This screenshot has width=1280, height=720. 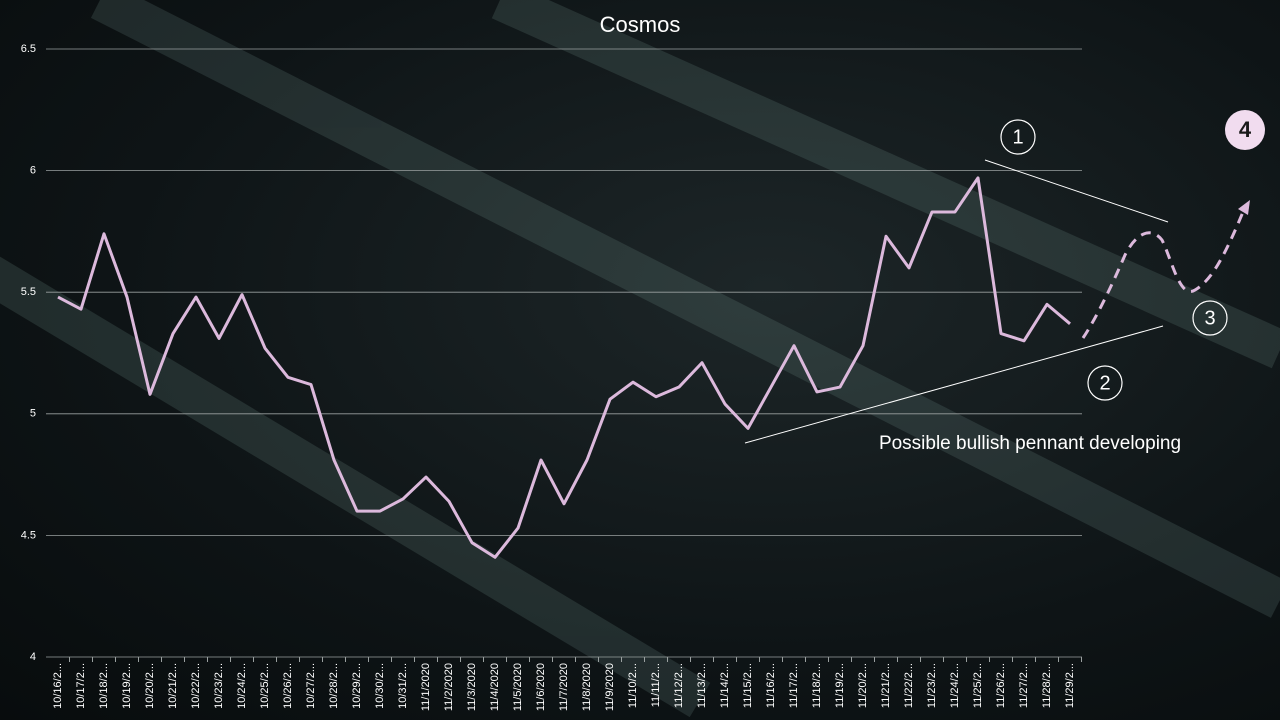 I want to click on annotation: 3, so click(x=1209, y=318).